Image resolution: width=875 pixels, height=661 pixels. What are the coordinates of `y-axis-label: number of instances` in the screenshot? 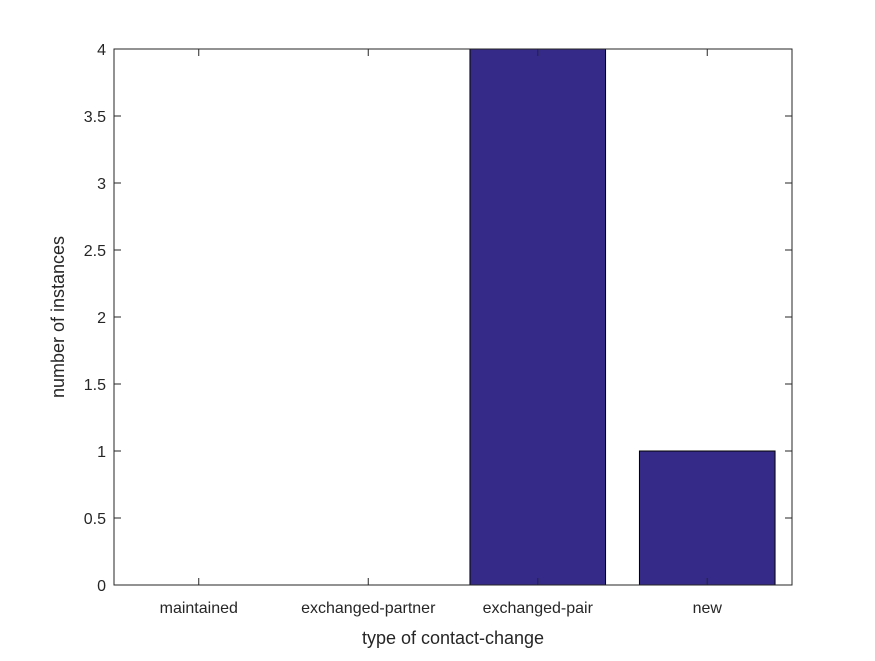 It's located at (58, 317).